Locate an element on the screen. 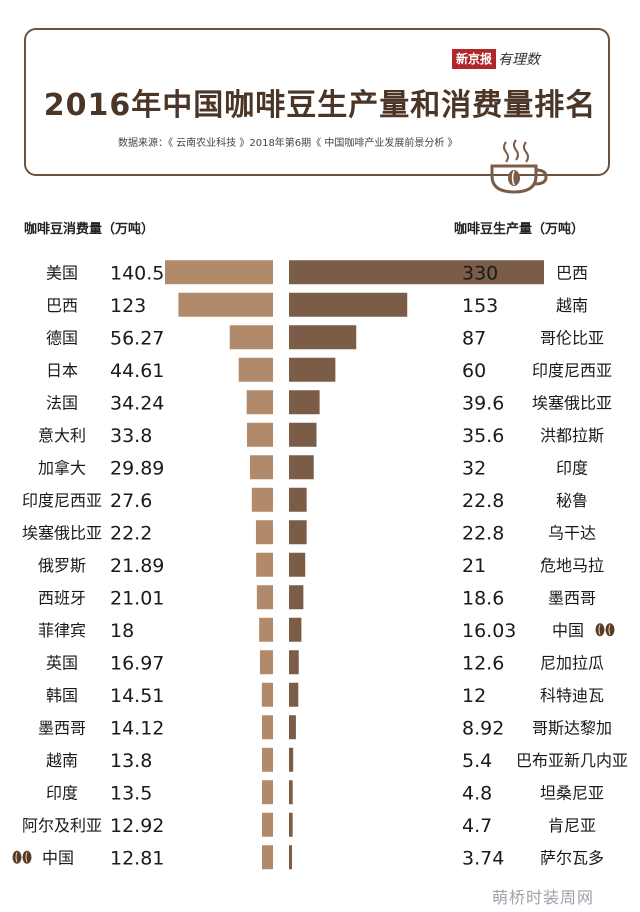  production-axis-title: 咖啡豆生产量（万吨） is located at coordinates (519, 229).